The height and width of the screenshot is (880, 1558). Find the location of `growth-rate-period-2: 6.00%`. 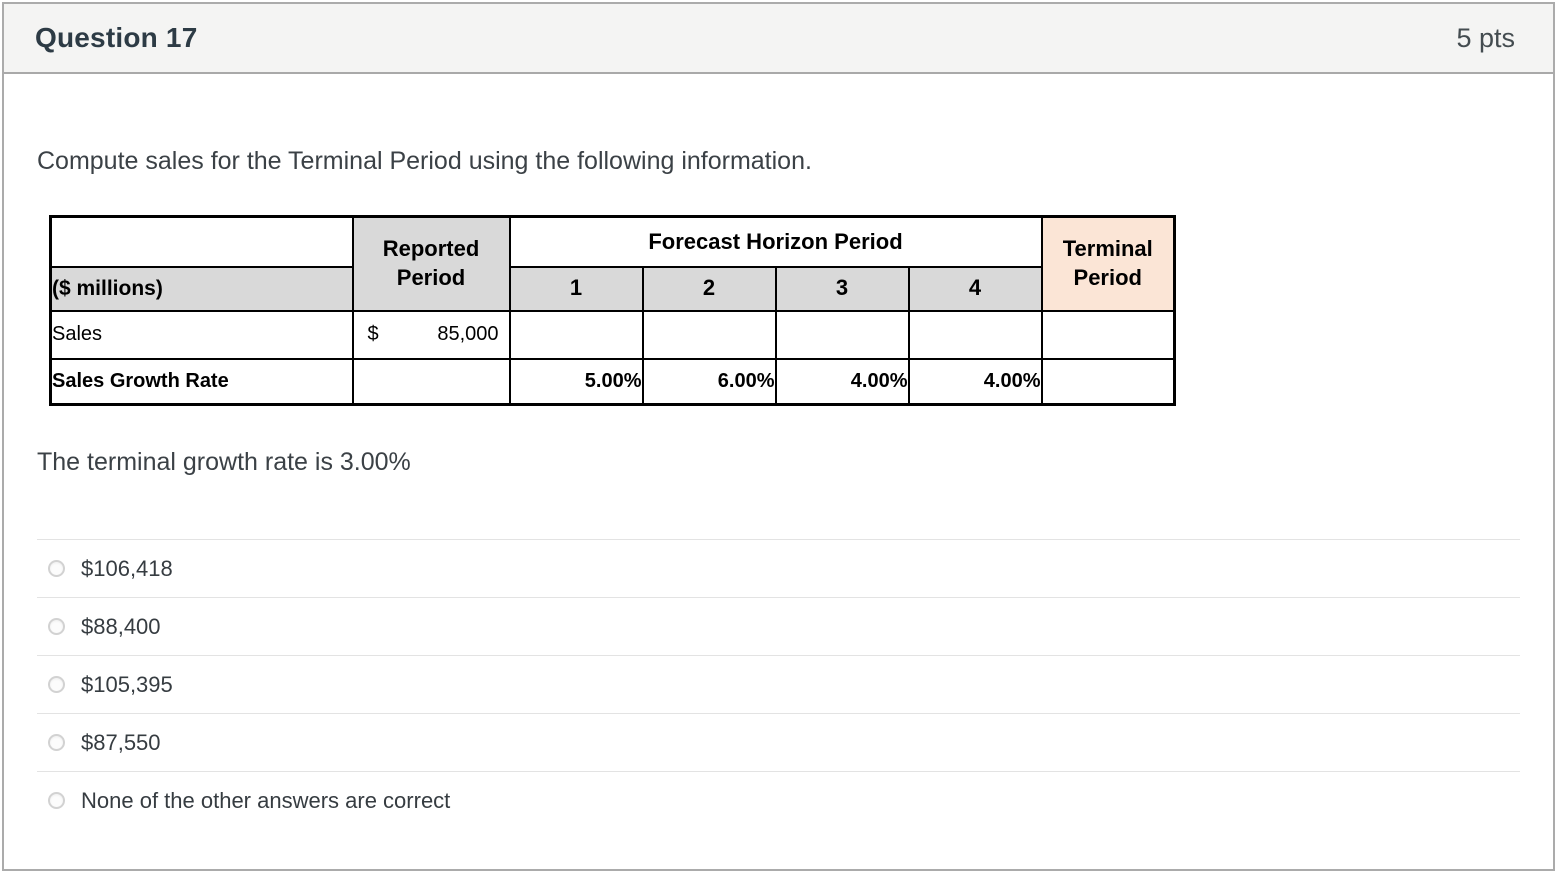

growth-rate-period-2: 6.00% is located at coordinates (709, 381).